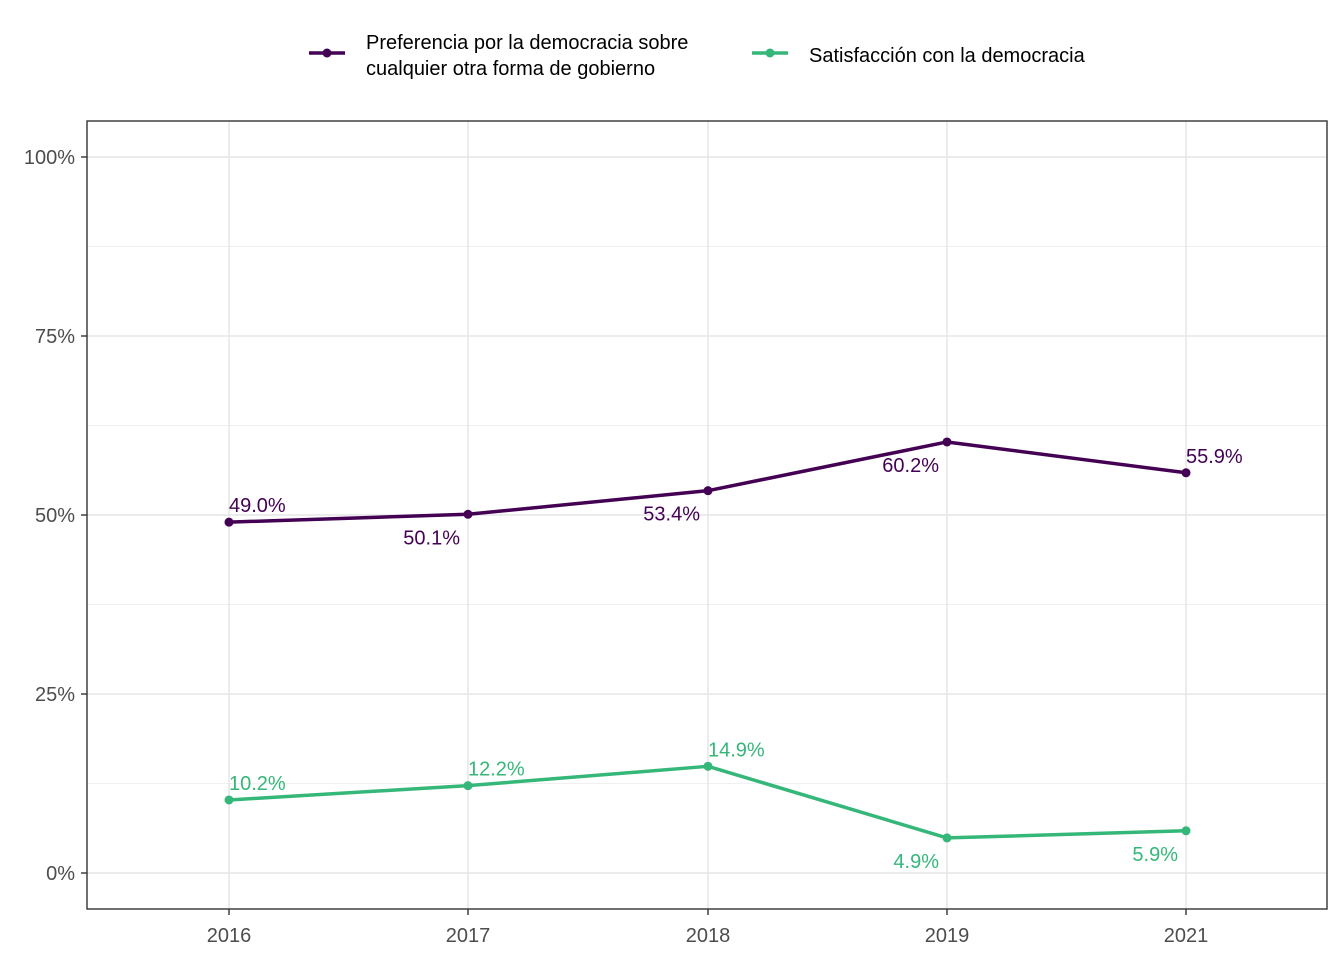 Image resolution: width=1344 pixels, height=960 pixels. I want to click on legend-label: Preferencia por la democracia sobre, so click(527, 43).